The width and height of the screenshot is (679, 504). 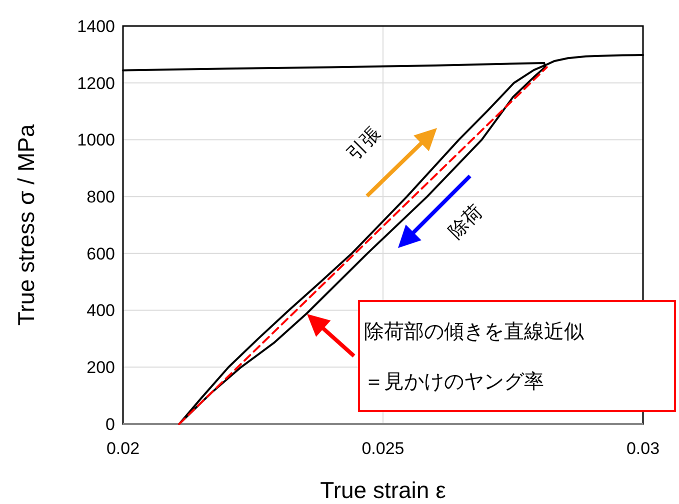 What do you see at coordinates (100, 368) in the screenshot?
I see `y-tick-label: 200` at bounding box center [100, 368].